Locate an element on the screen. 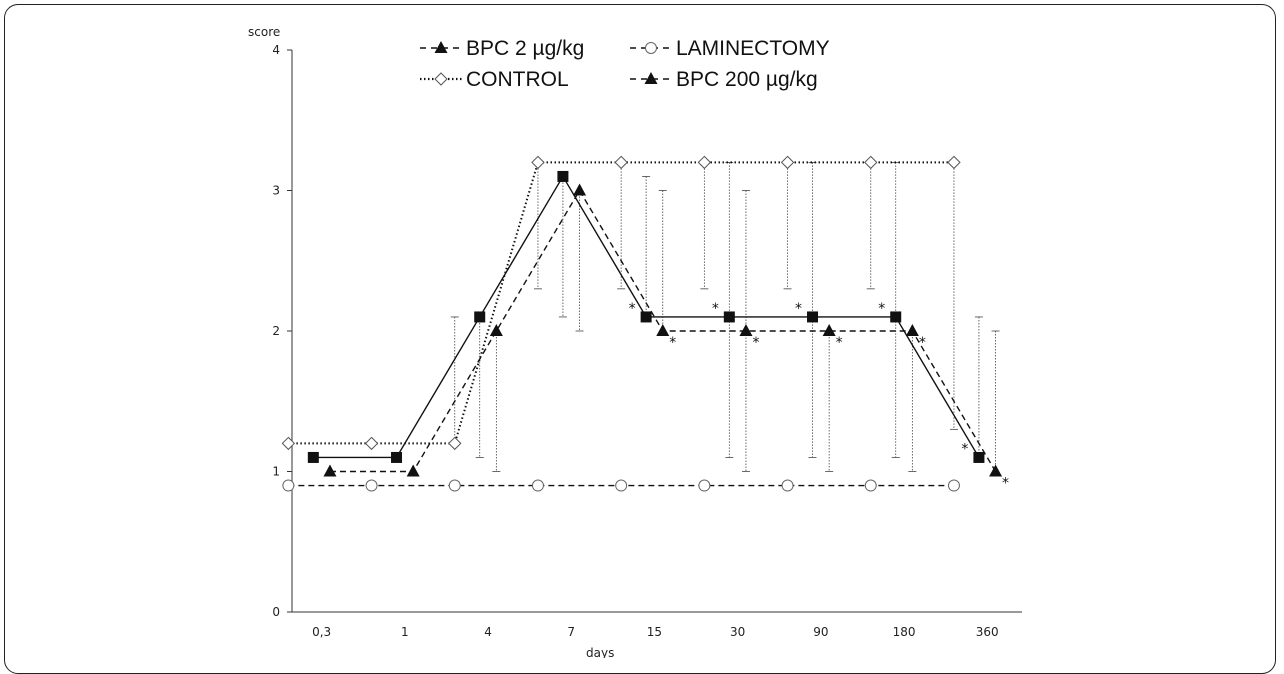  x-tick-label: 1 is located at coordinates (405, 632).